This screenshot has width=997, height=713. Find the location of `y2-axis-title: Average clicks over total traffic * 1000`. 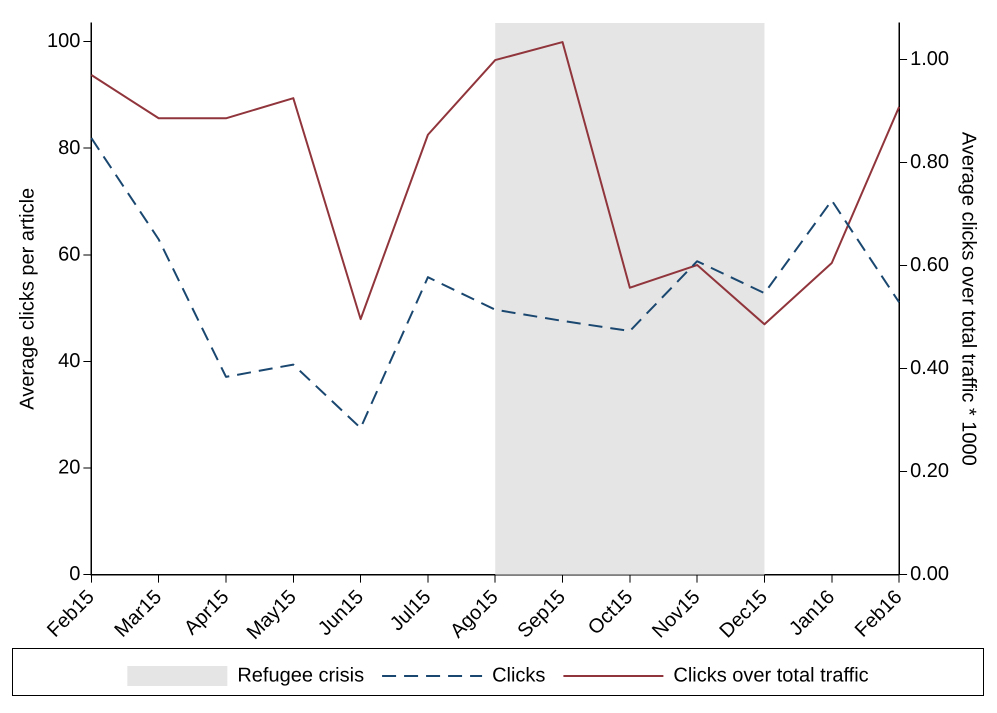

y2-axis-title: Average clicks over total traffic * 1000 is located at coordinates (968, 299).